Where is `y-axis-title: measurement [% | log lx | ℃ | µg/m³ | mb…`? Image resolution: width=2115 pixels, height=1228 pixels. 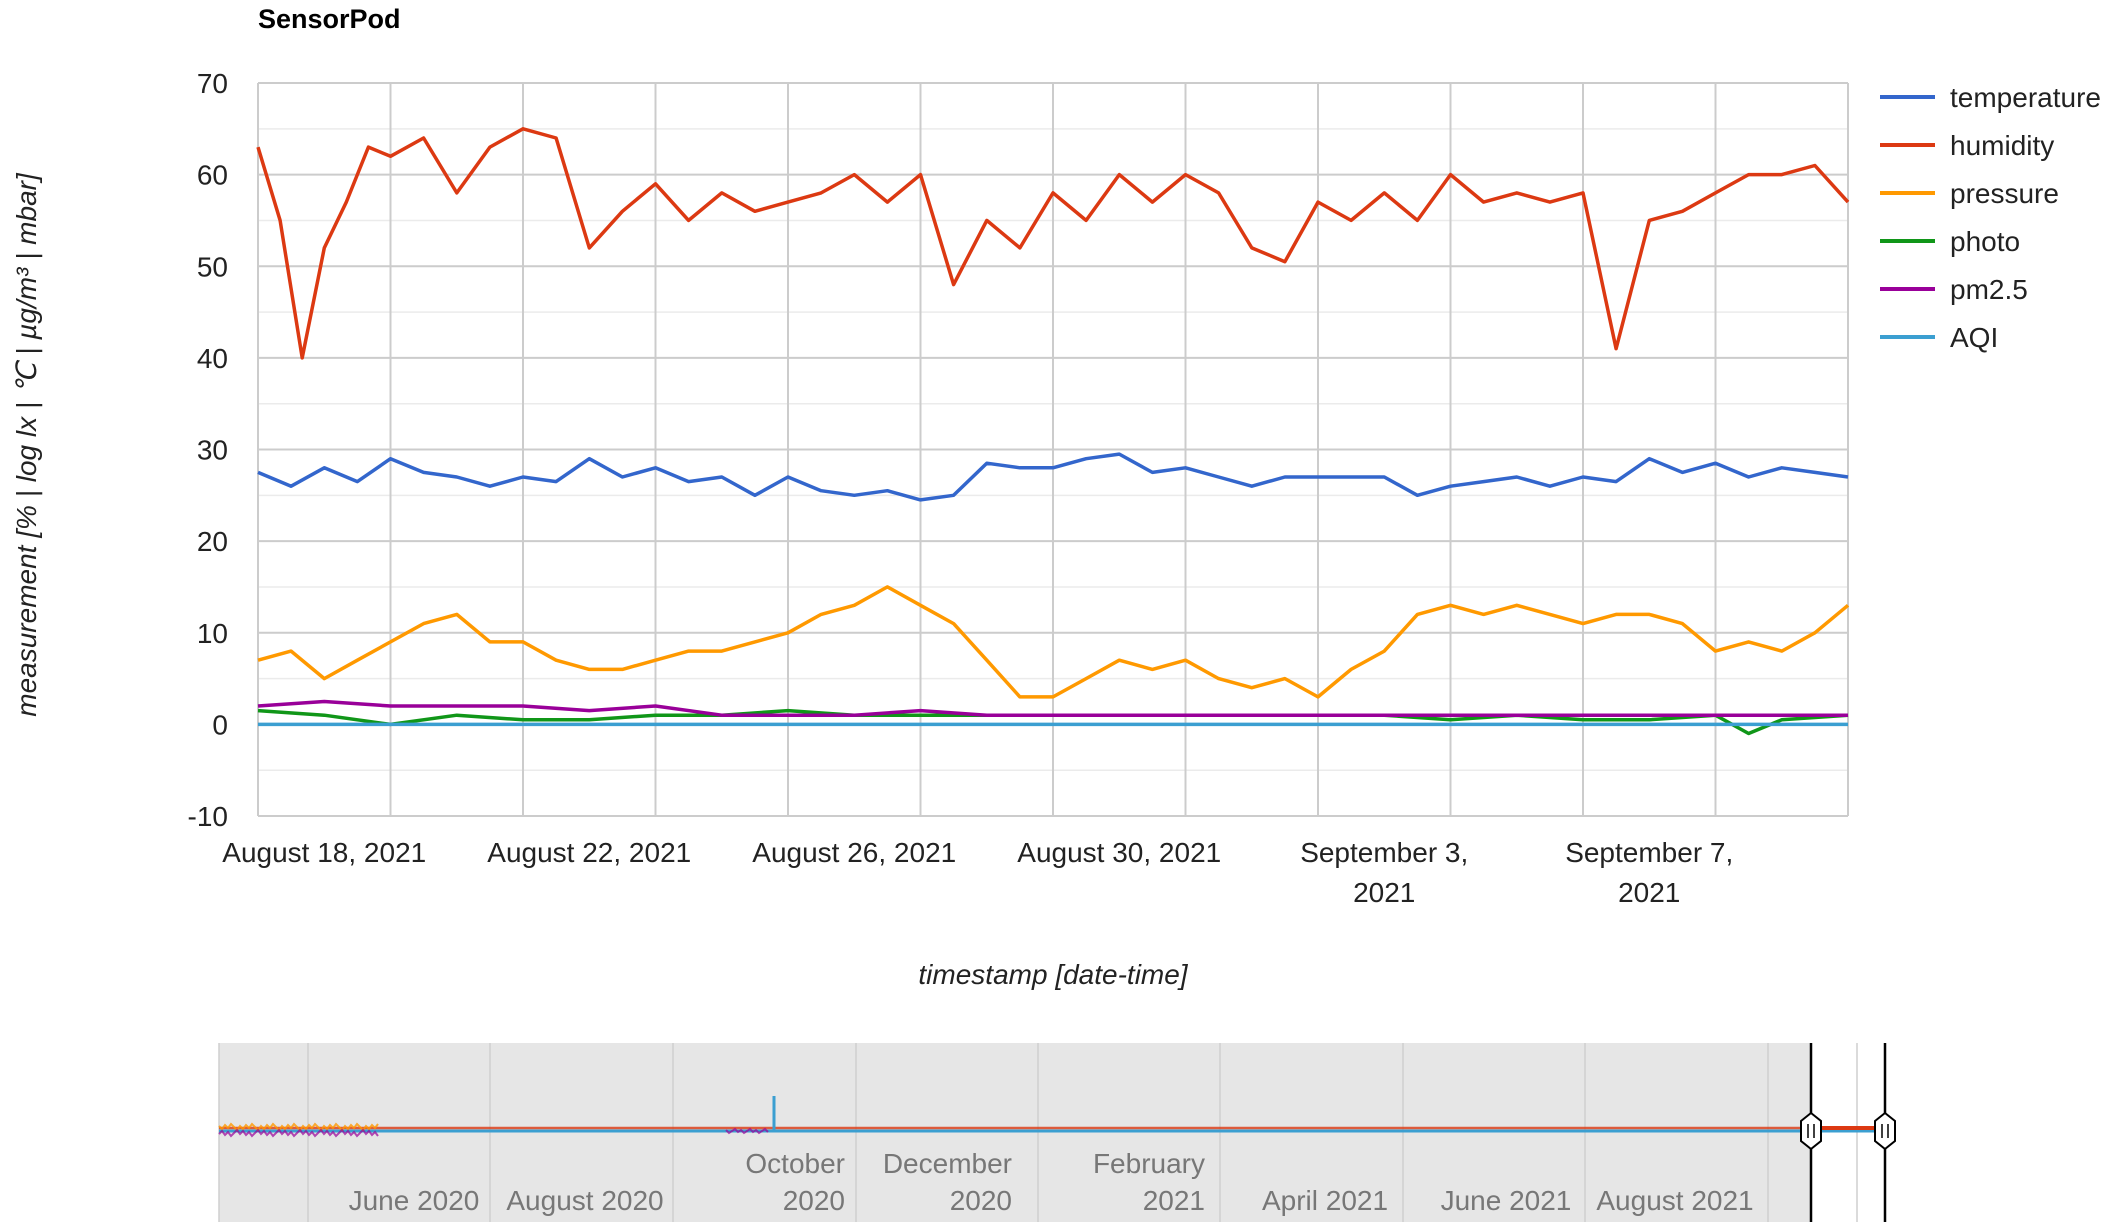
y-axis-title: measurement [% | log lx | ℃ | µg/m³ | mb… is located at coordinates (26, 444).